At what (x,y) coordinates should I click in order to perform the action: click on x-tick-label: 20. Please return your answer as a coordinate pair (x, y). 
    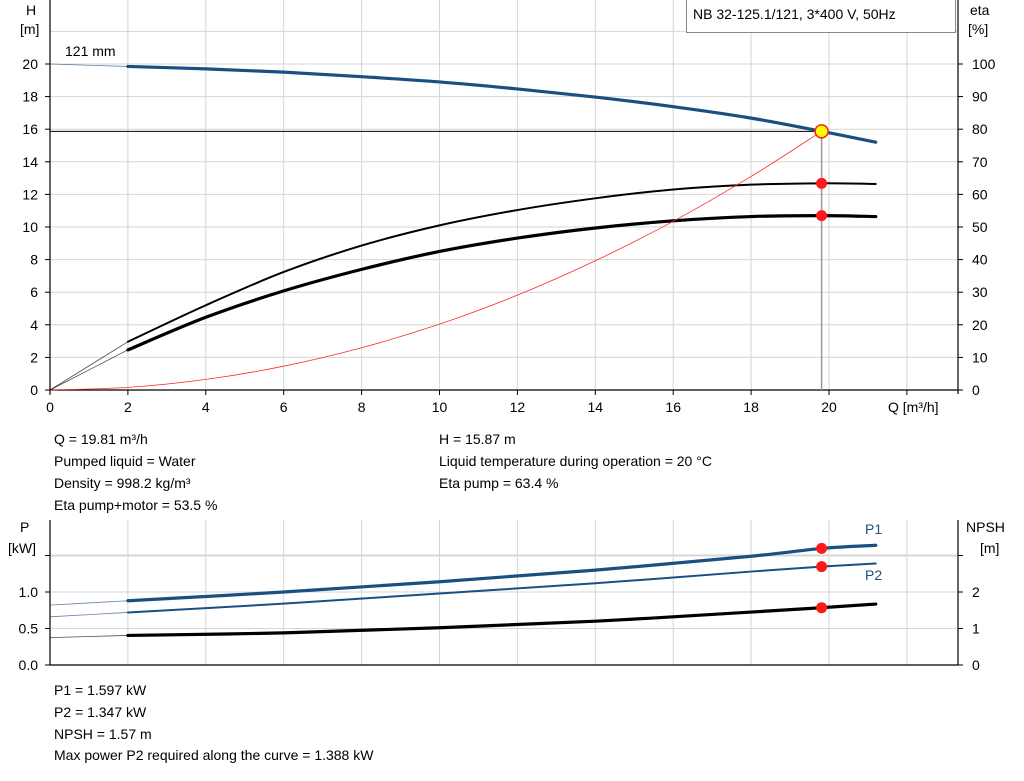
    Looking at the image, I should click on (829, 407).